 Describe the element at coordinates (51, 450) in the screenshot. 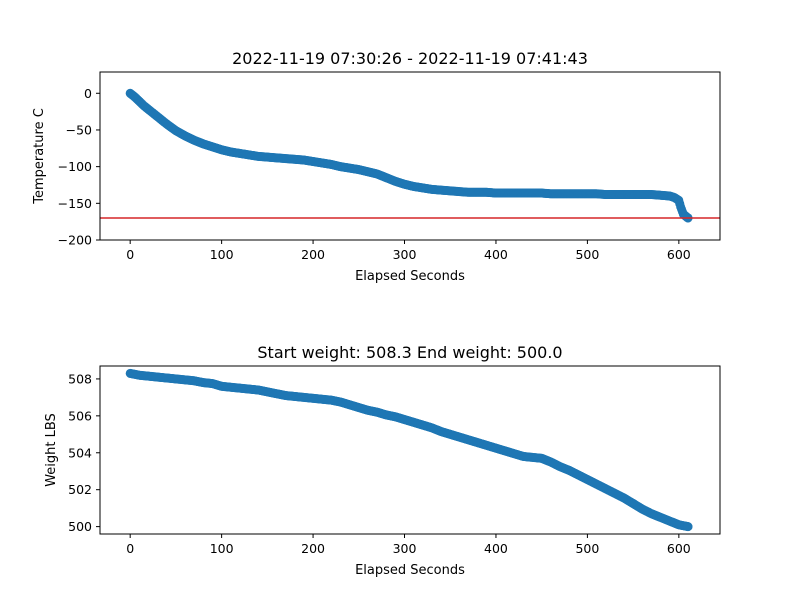

I see `weight-y-axis-label: Weight LBS` at that location.